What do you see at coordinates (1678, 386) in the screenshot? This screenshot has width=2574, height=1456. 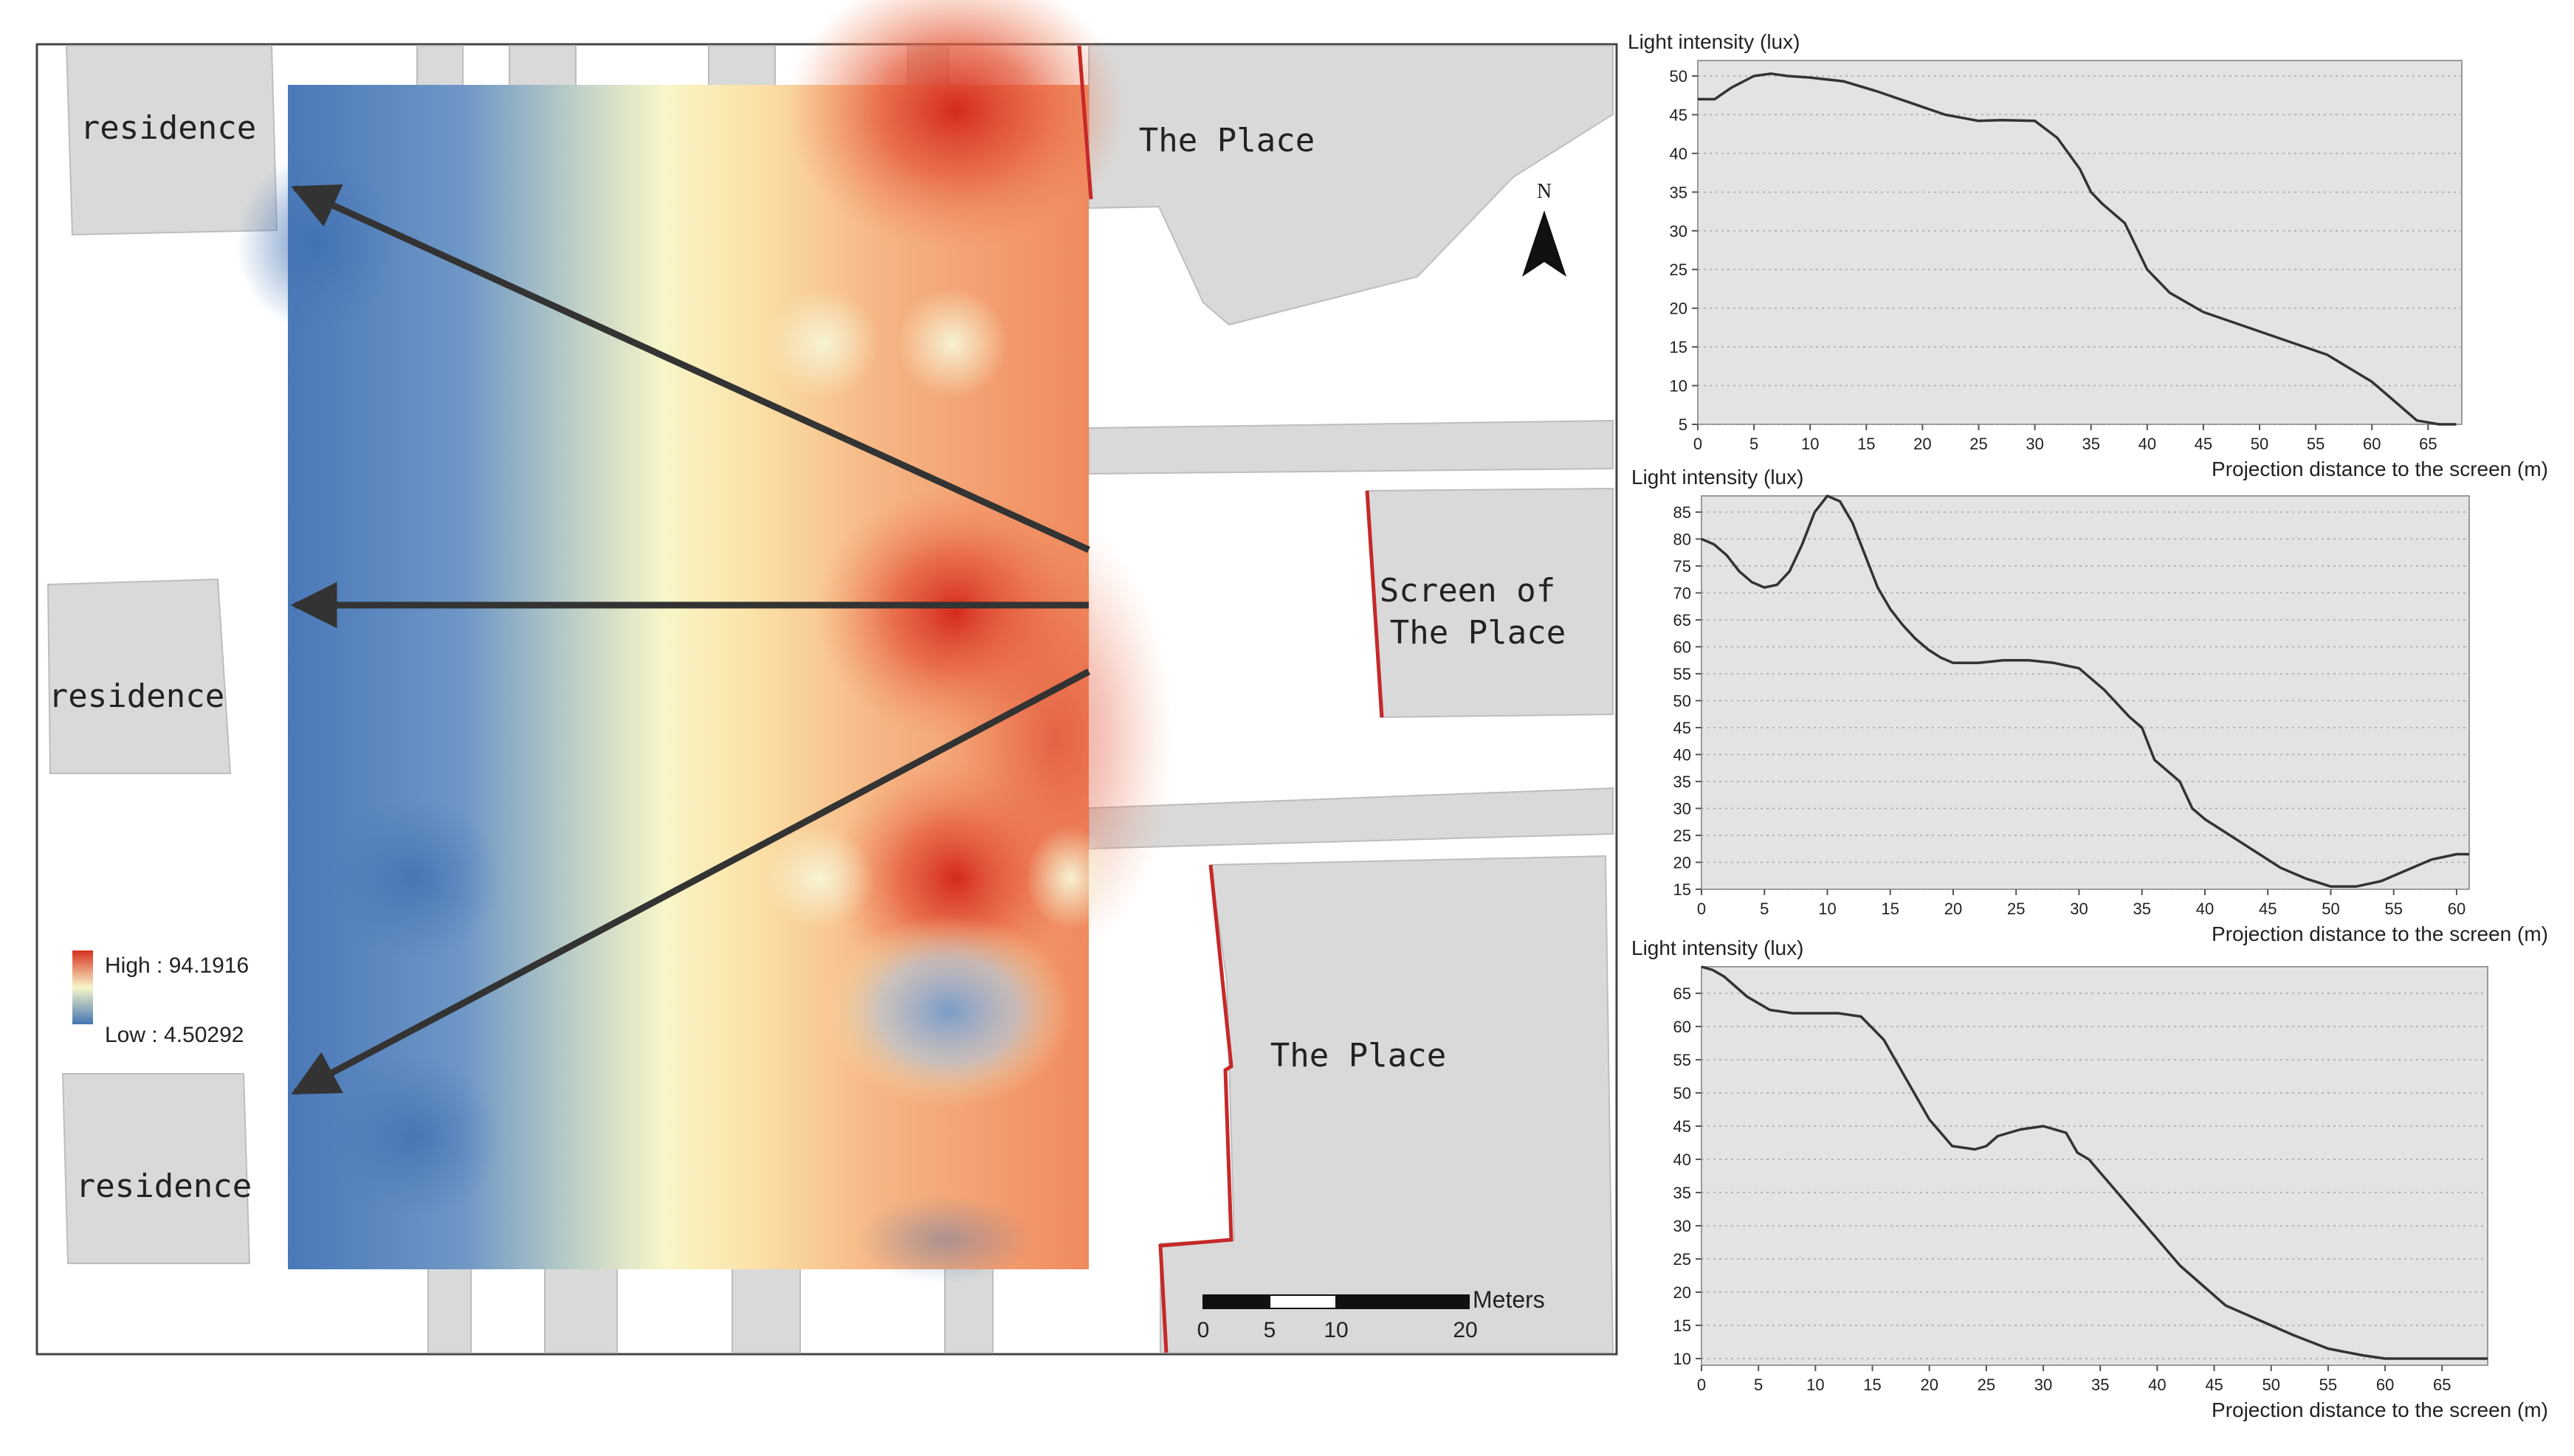 I see `y-tick-label: 10` at bounding box center [1678, 386].